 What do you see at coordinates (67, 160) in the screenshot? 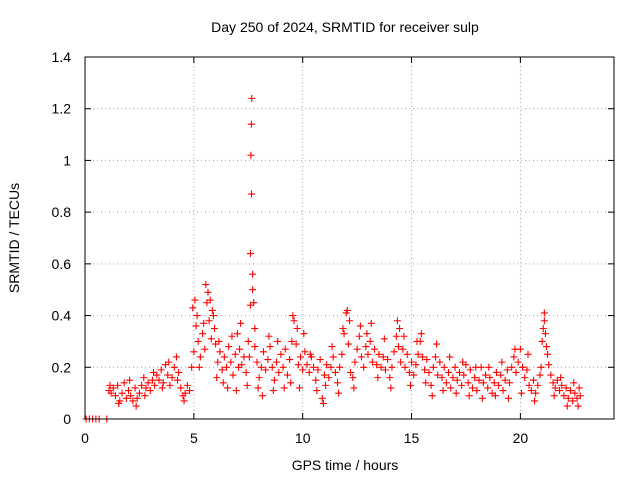
I see `y-tick-label: 1` at bounding box center [67, 160].